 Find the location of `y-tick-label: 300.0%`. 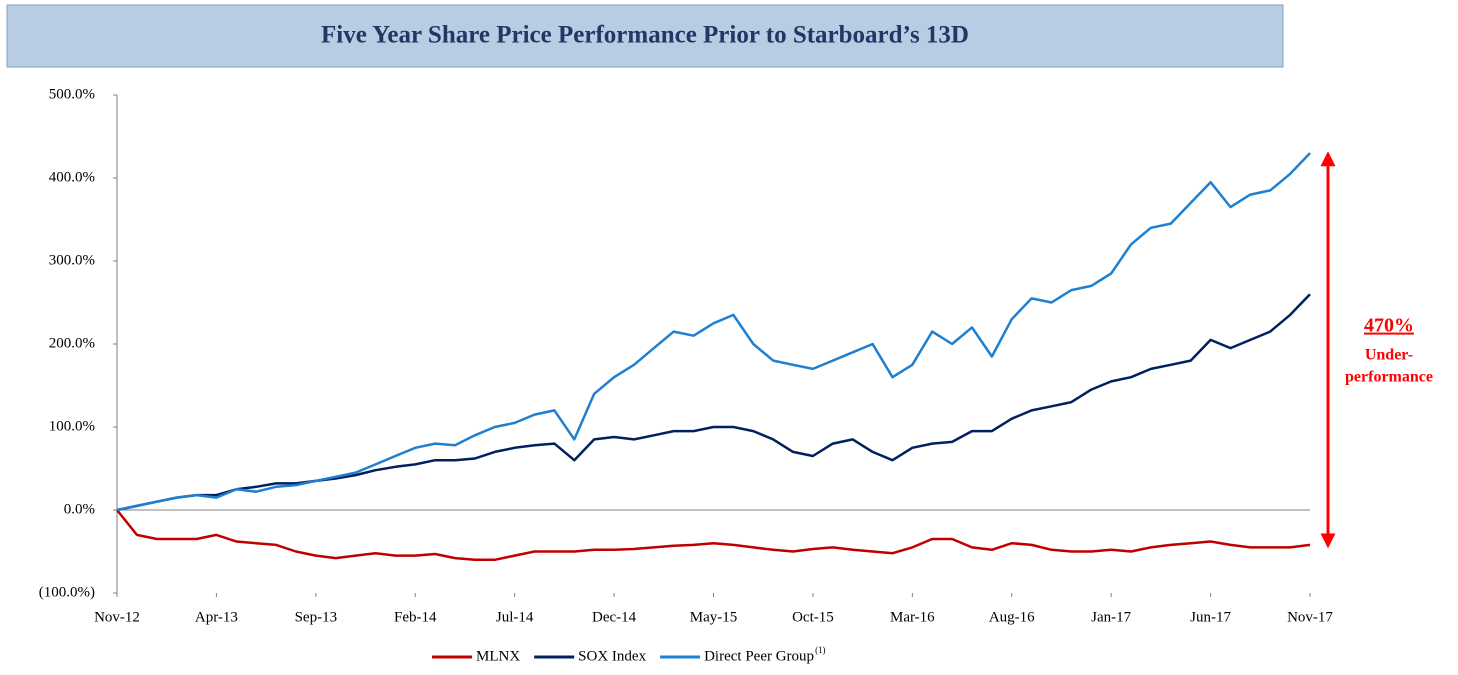

y-tick-label: 300.0% is located at coordinates (72, 260).